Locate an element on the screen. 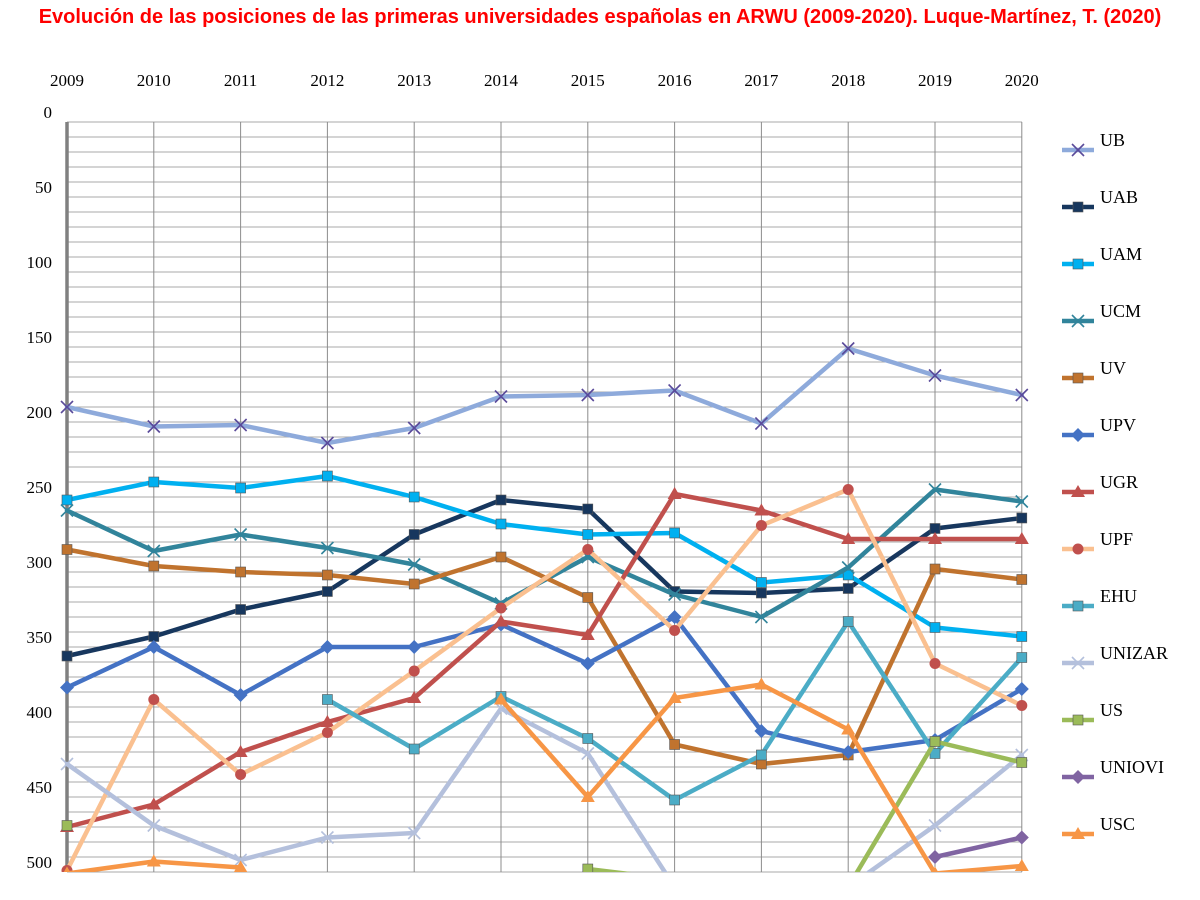  y-tick-label: 100 is located at coordinates (40, 262).